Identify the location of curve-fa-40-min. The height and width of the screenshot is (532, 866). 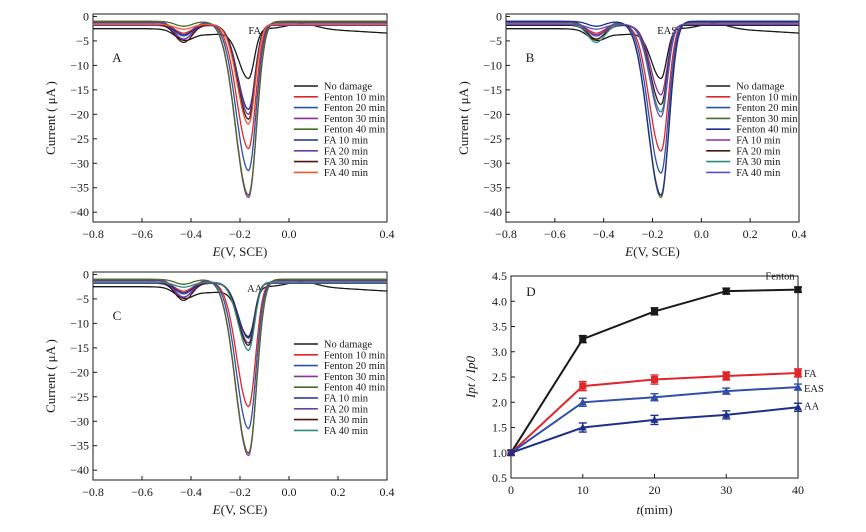
(240, 316).